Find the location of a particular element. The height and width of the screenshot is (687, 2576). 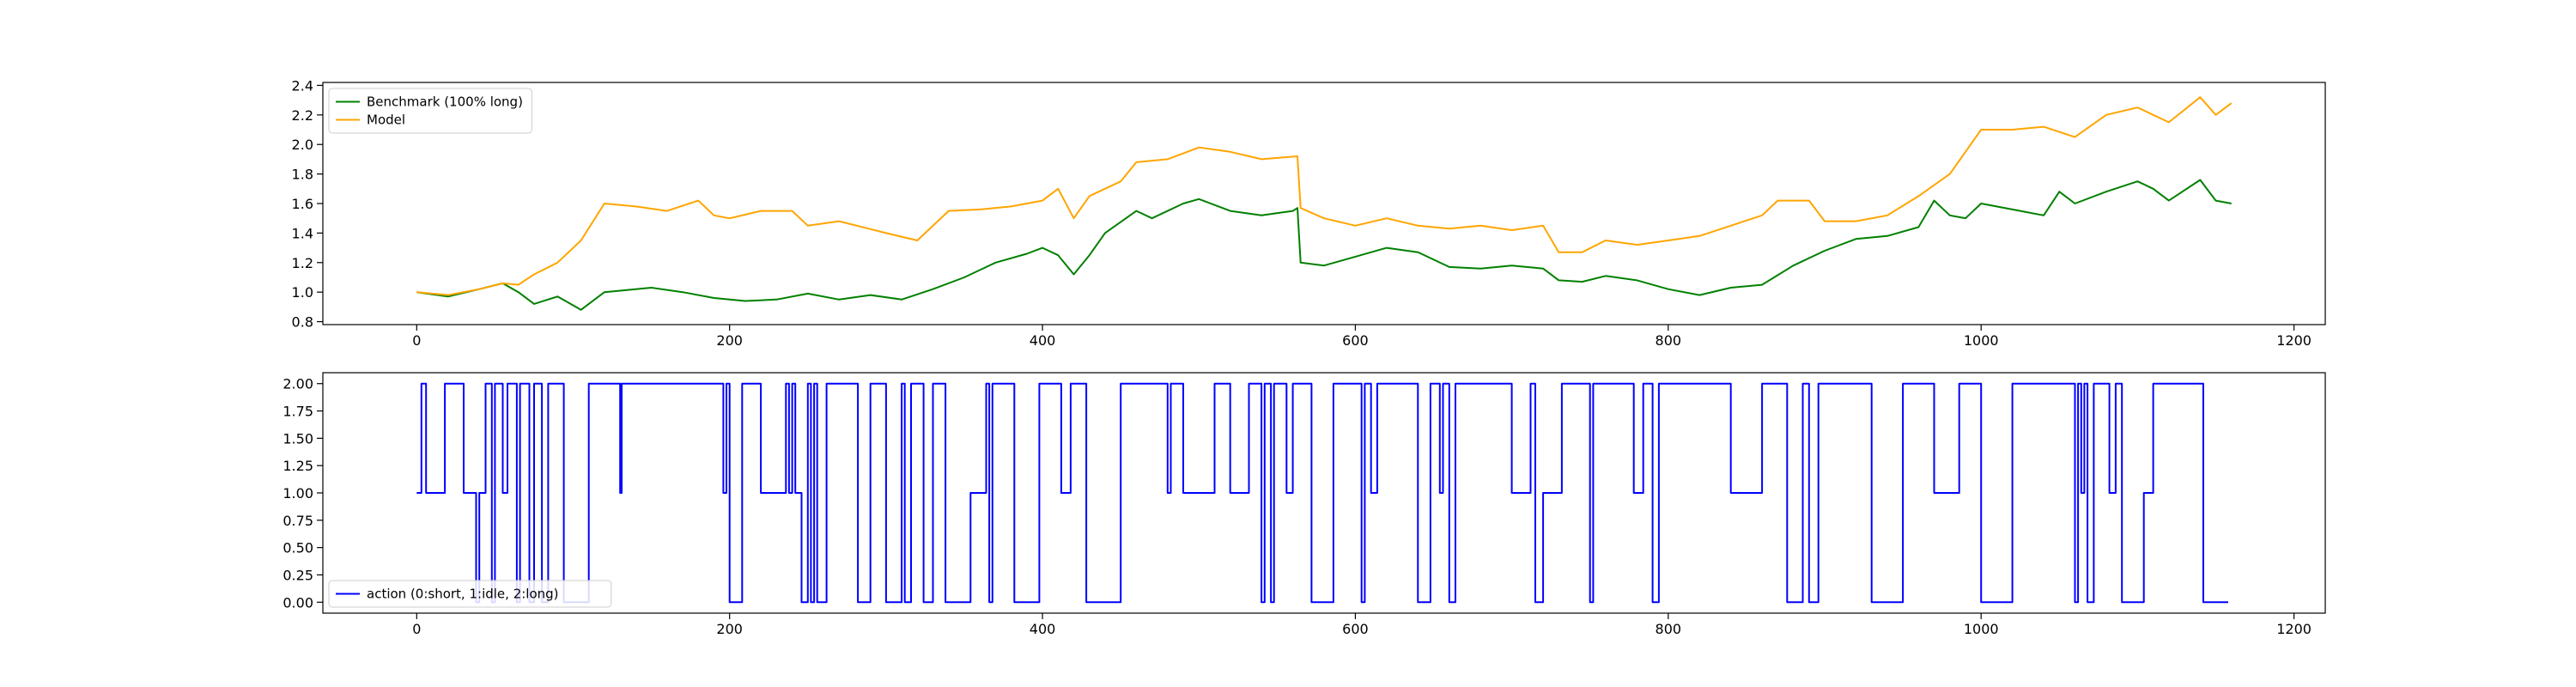

legend-label: Model is located at coordinates (386, 120).